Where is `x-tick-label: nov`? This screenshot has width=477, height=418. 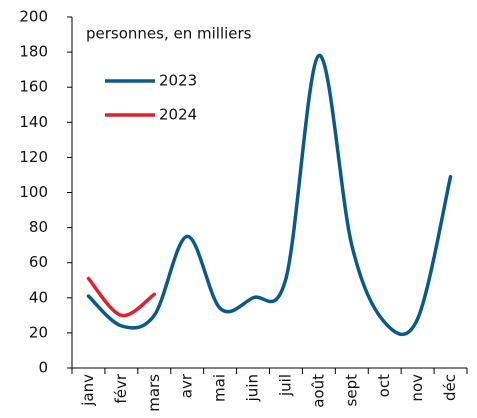 x-tick-label: nov is located at coordinates (417, 388).